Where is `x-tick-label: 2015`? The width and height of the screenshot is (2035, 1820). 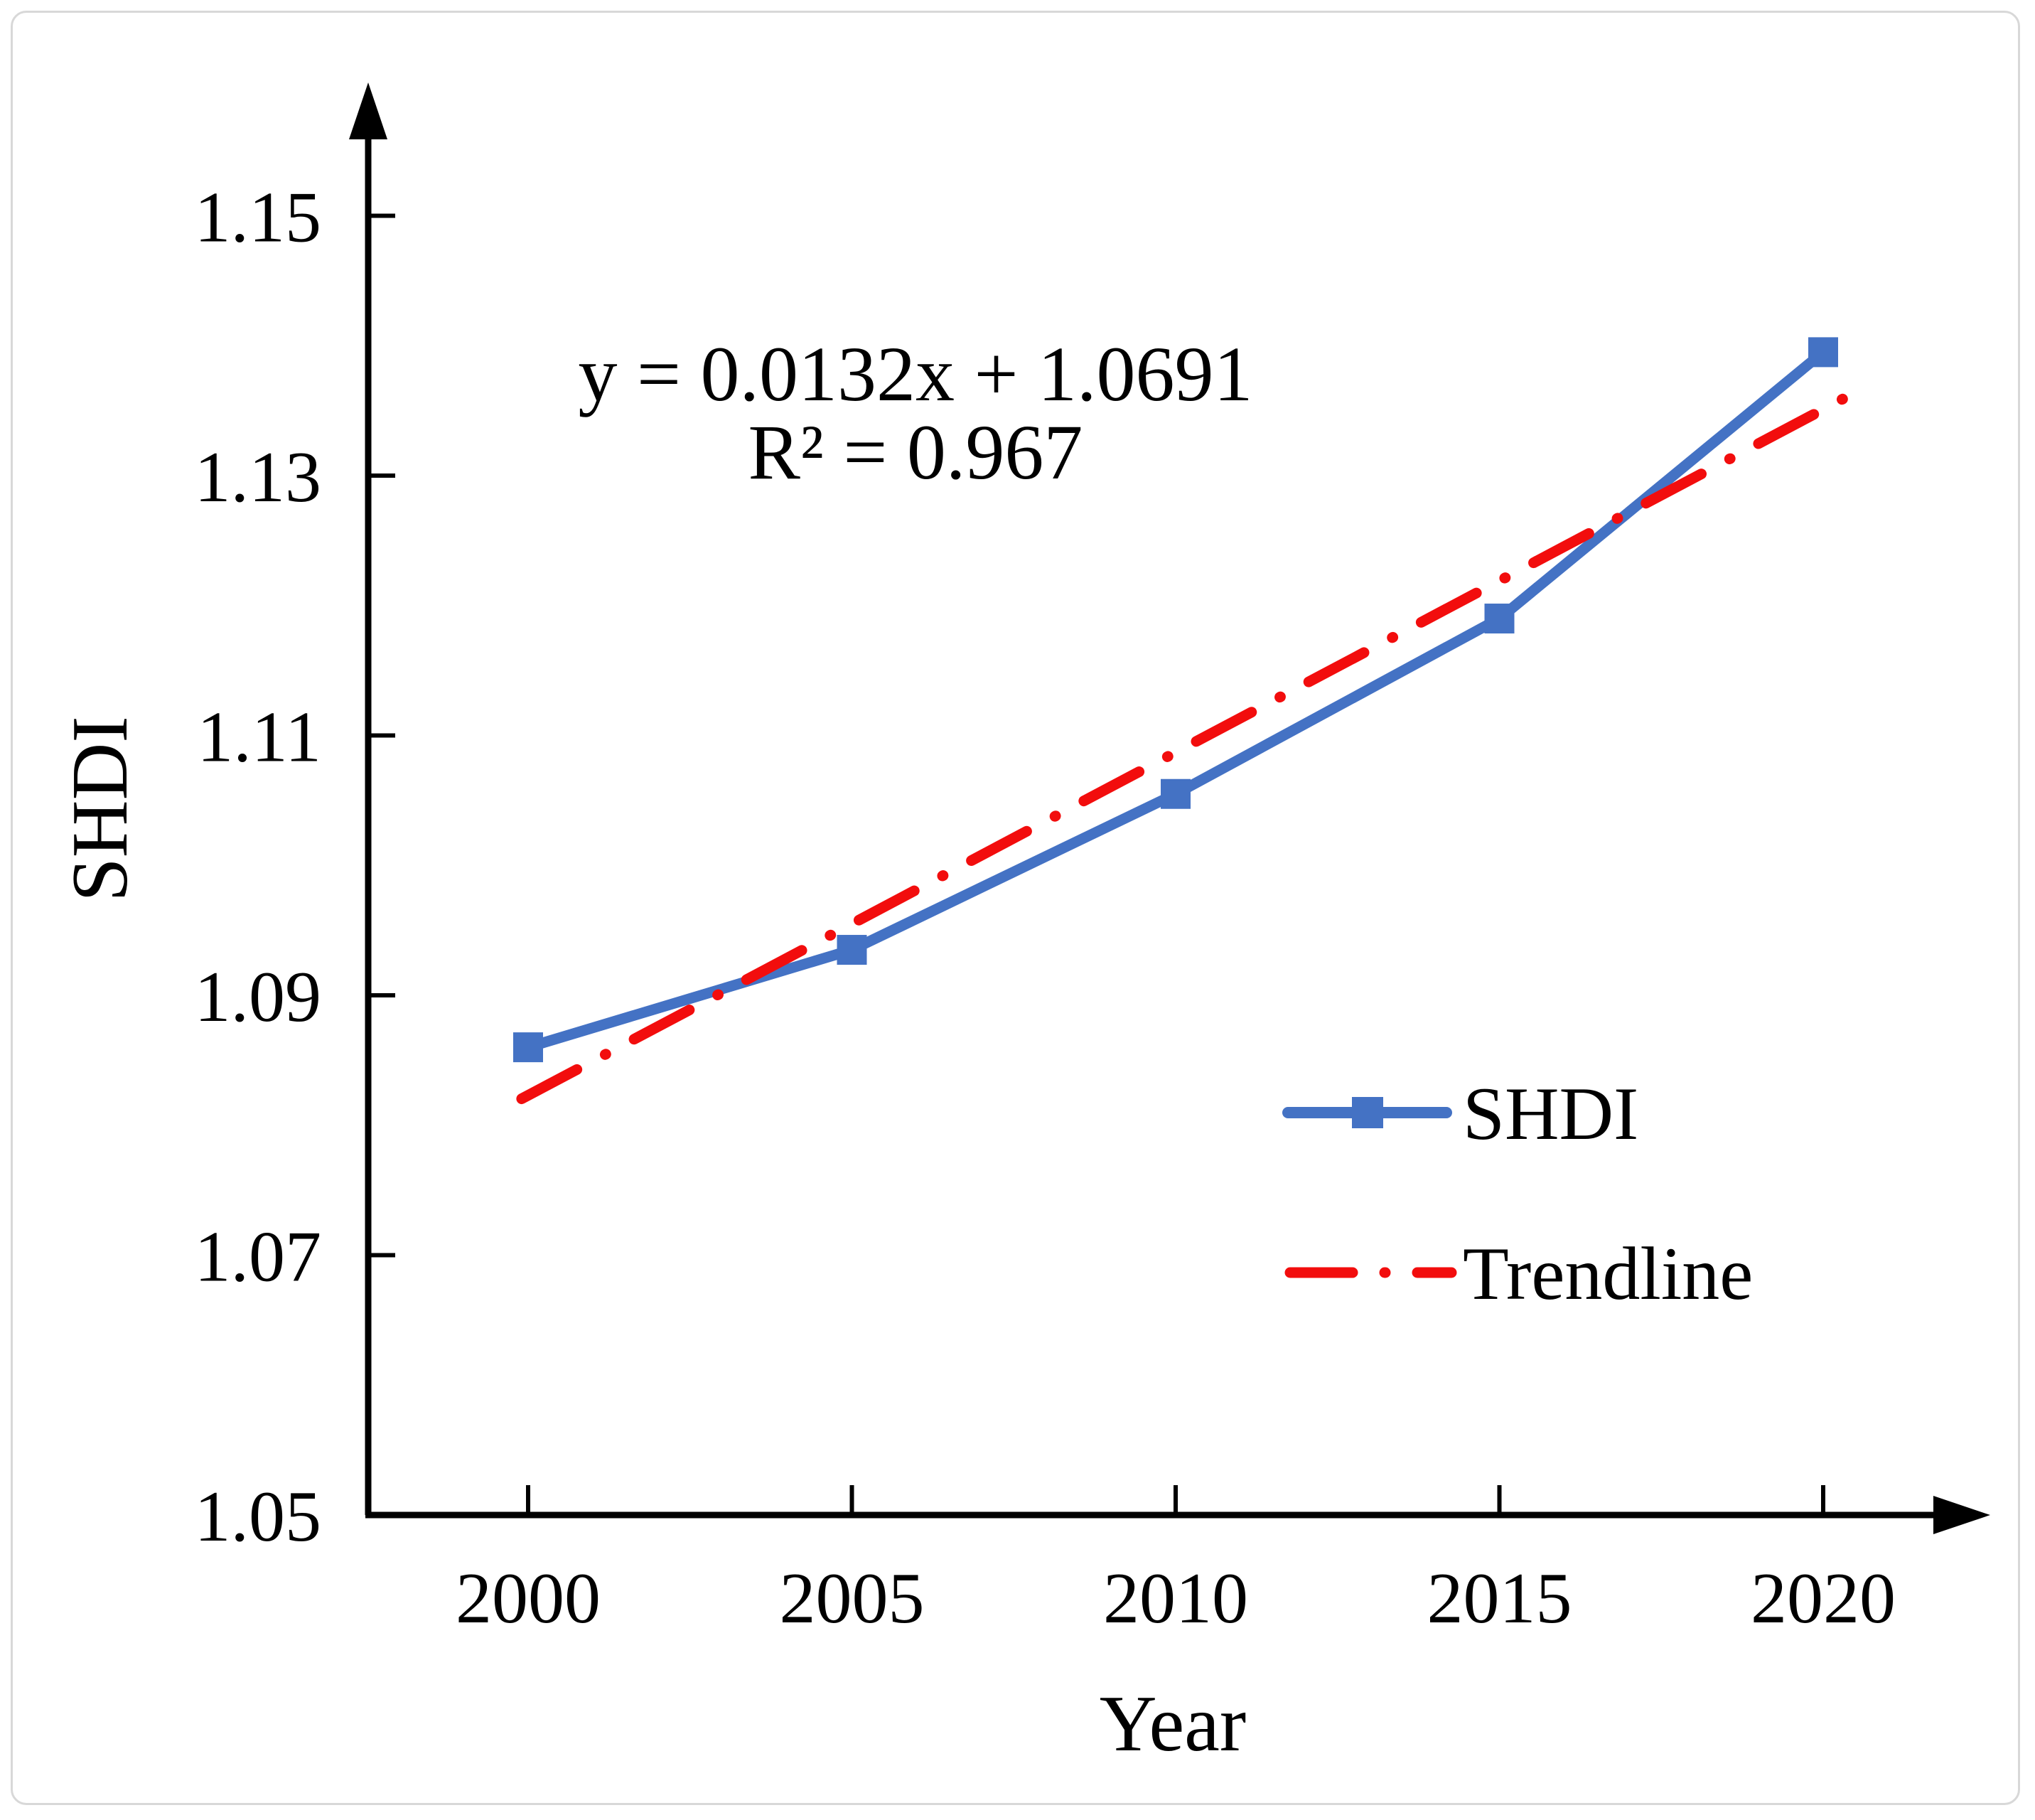 x-tick-label: 2015 is located at coordinates (1499, 1598).